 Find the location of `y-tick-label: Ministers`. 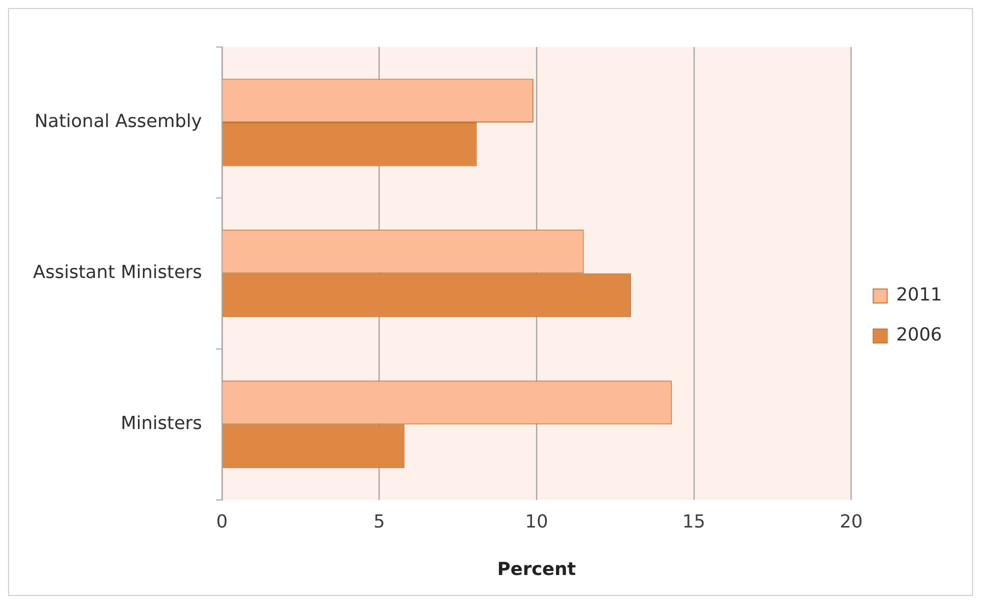

y-tick-label: Ministers is located at coordinates (161, 423).